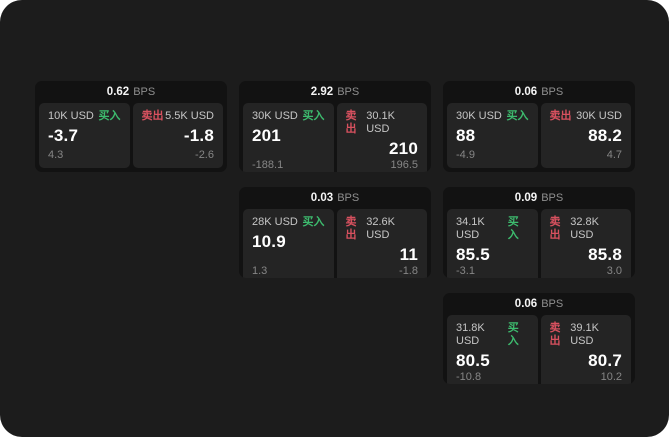 The width and height of the screenshot is (669, 437). Describe the element at coordinates (56, 155) in the screenshot. I see `buy-delta: 4.3` at that location.